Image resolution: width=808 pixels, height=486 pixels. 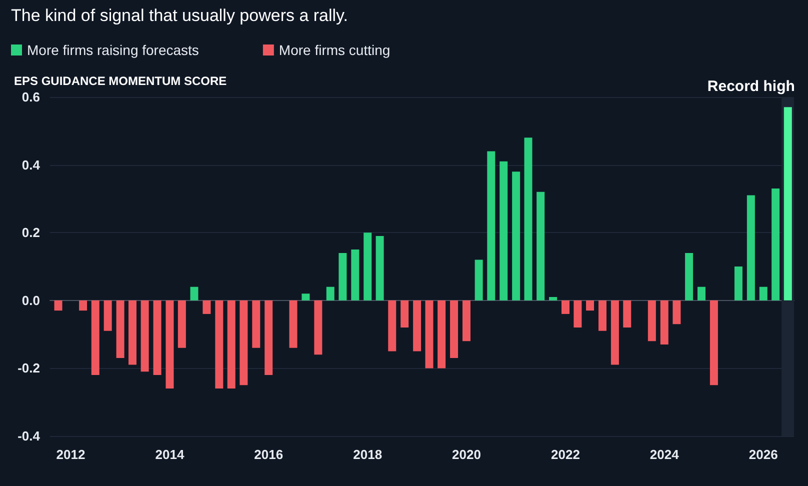 I want to click on y-tick-label: 0.0, so click(x=31, y=300).